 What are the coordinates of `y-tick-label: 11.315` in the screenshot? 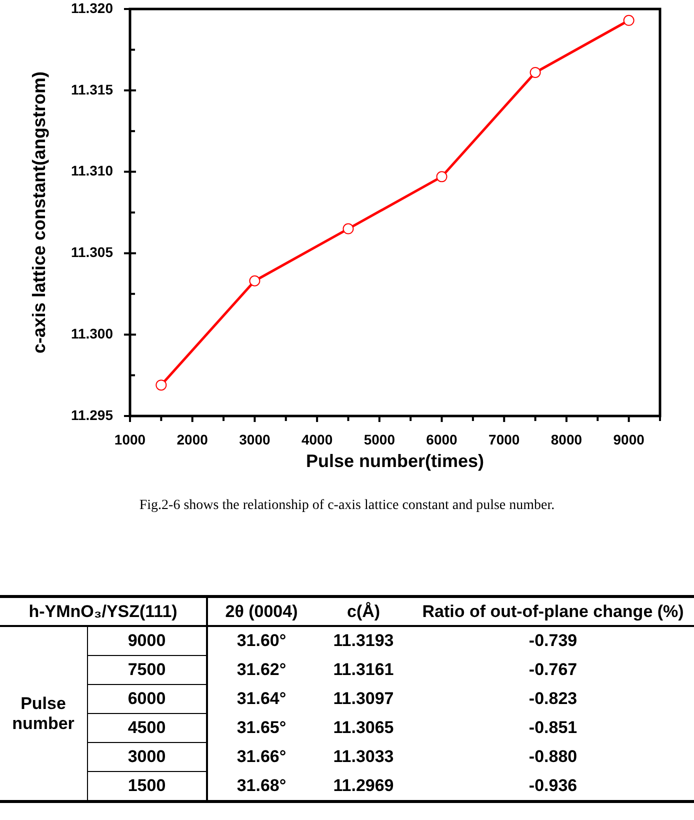 It's located at (92, 89).